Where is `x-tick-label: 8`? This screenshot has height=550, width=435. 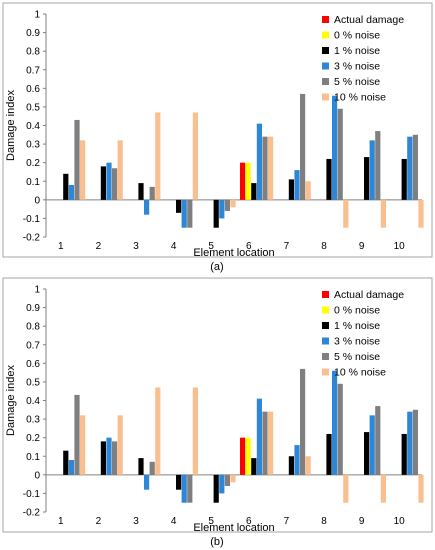 x-tick-label: 8 is located at coordinates (324, 246).